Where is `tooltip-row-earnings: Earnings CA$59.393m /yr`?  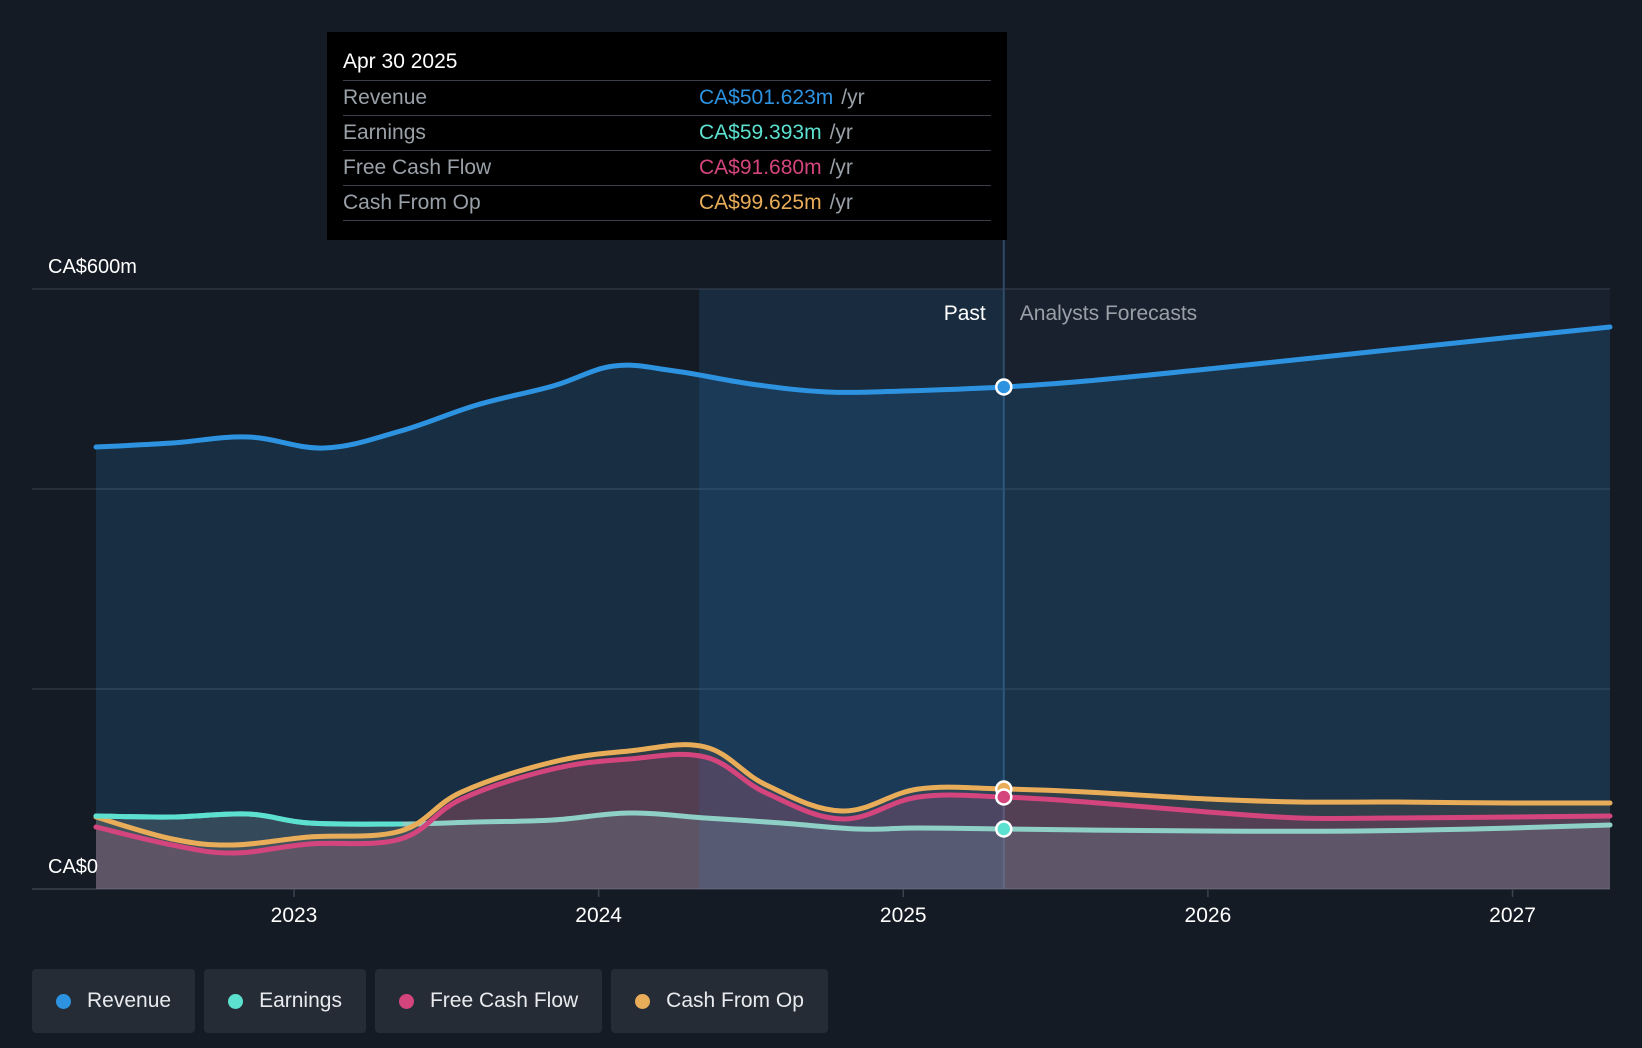 tooltip-row-earnings: Earnings CA$59.393m /yr is located at coordinates (667, 132).